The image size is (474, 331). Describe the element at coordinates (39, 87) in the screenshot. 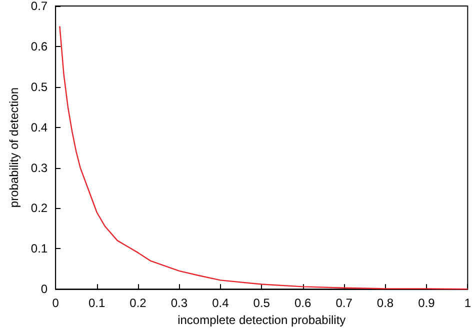

I see `y-tick-label: 0.5` at that location.